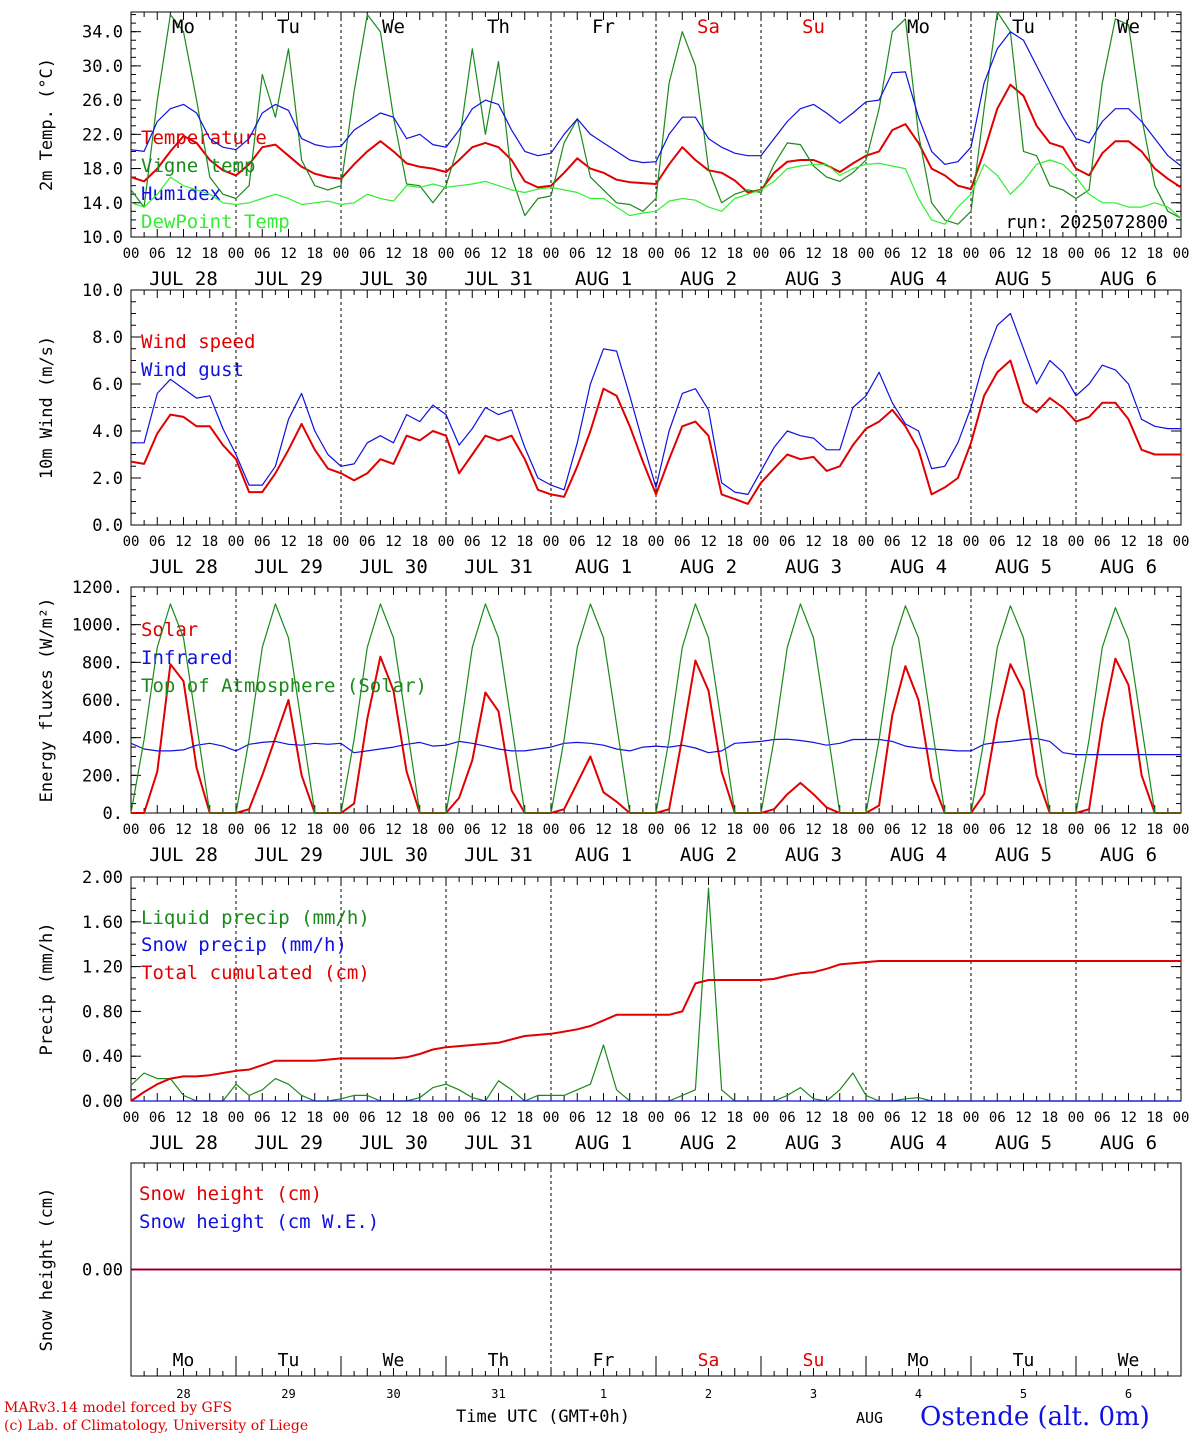 The width and height of the screenshot is (1194, 1440). I want to click on precip-y-tick-label: 1.20, so click(102, 968).